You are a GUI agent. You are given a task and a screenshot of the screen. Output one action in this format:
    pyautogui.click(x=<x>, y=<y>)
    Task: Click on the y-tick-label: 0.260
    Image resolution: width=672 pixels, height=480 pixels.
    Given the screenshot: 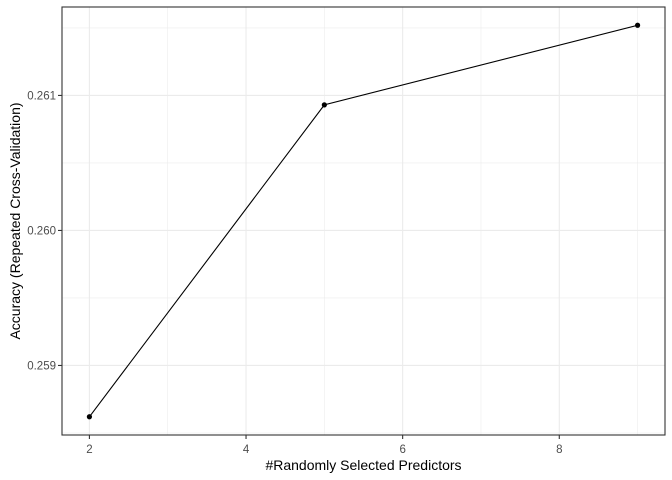 What is the action you would take?
    pyautogui.click(x=41, y=231)
    